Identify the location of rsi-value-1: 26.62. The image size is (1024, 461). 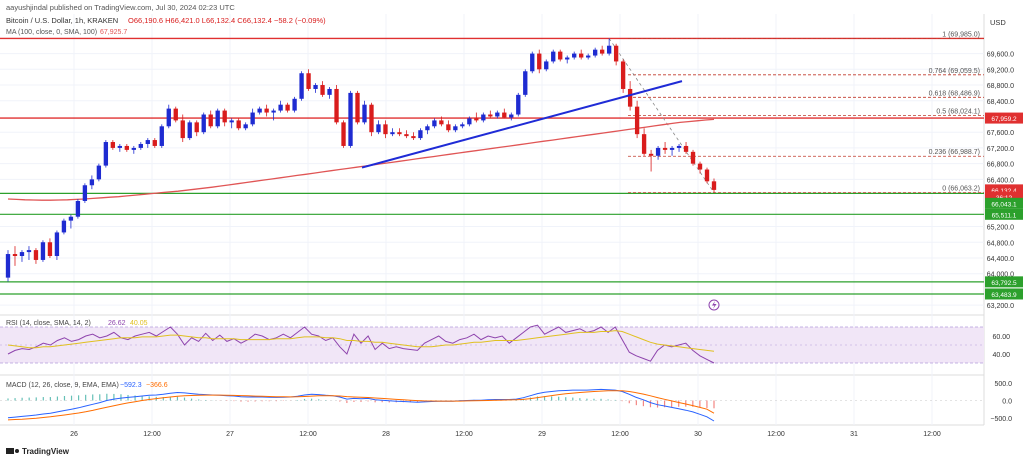
(117, 323).